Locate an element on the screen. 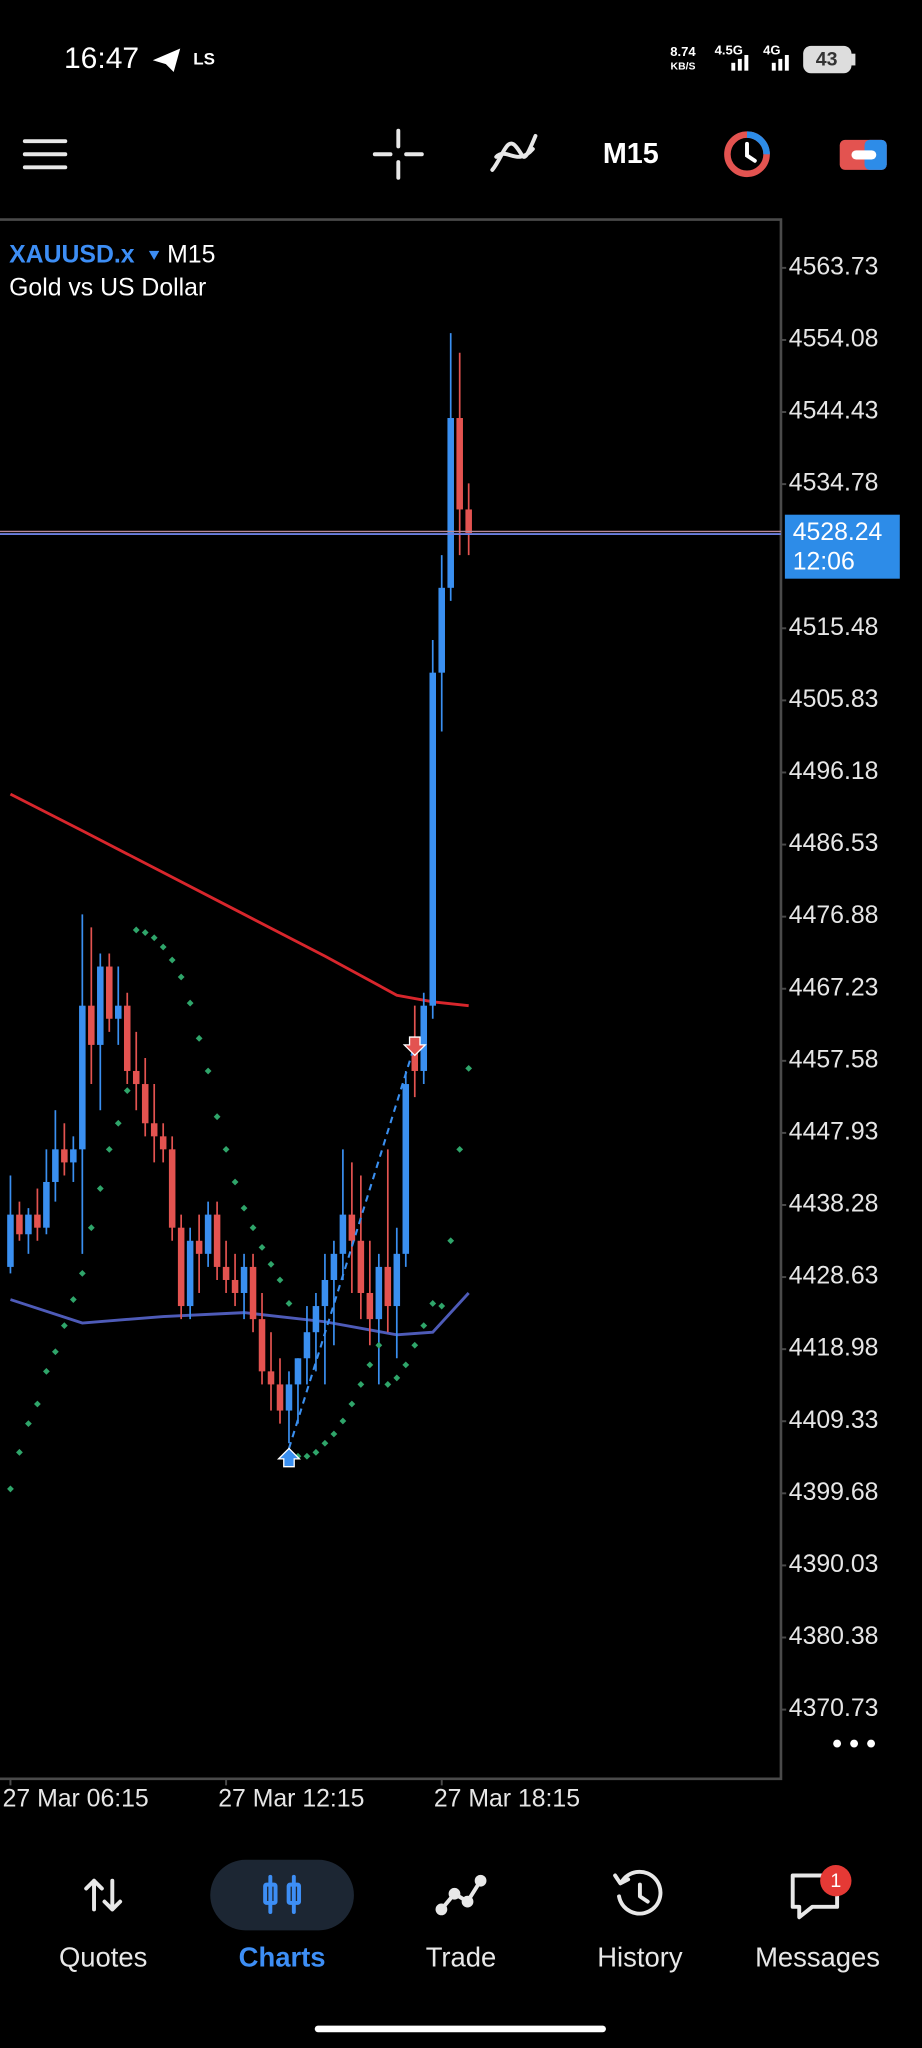  symbol-dropdown is located at coordinates (154, 255).